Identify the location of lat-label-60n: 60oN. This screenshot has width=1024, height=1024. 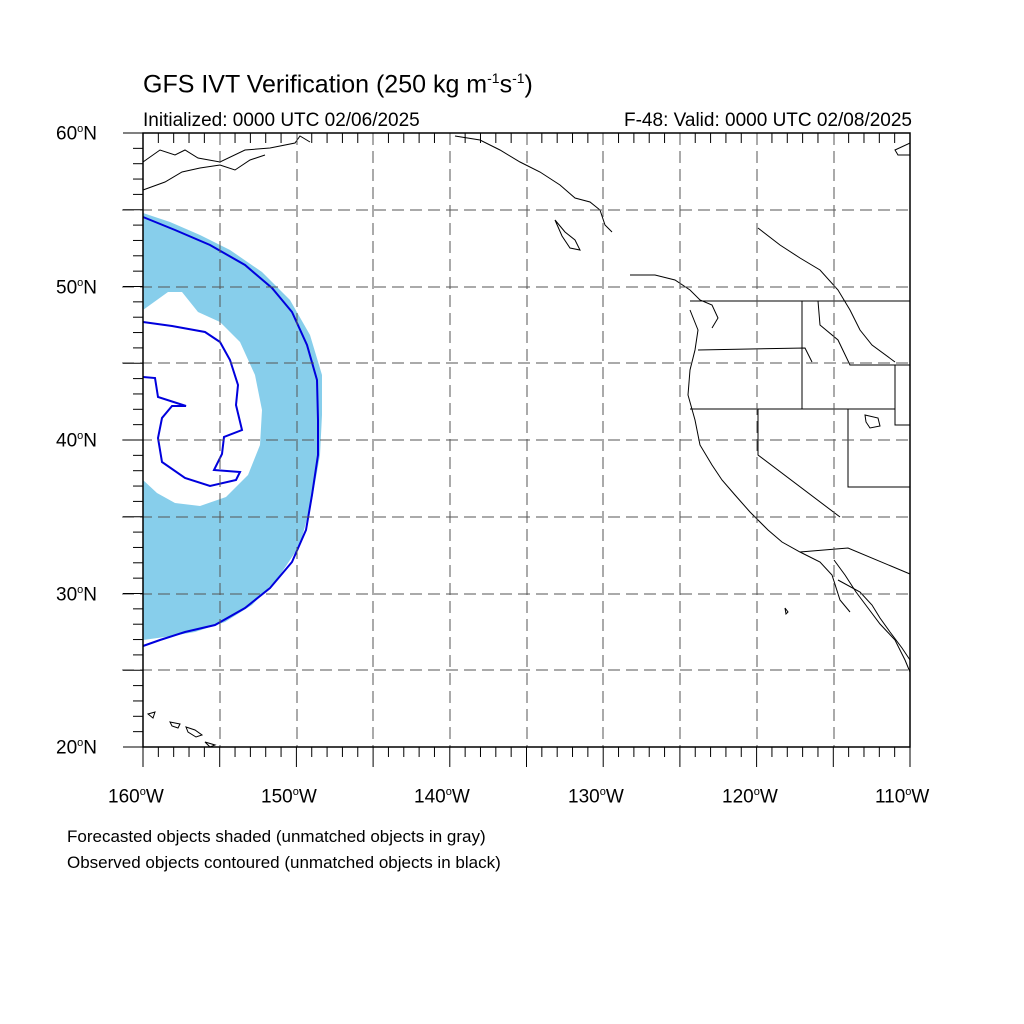
(76, 134).